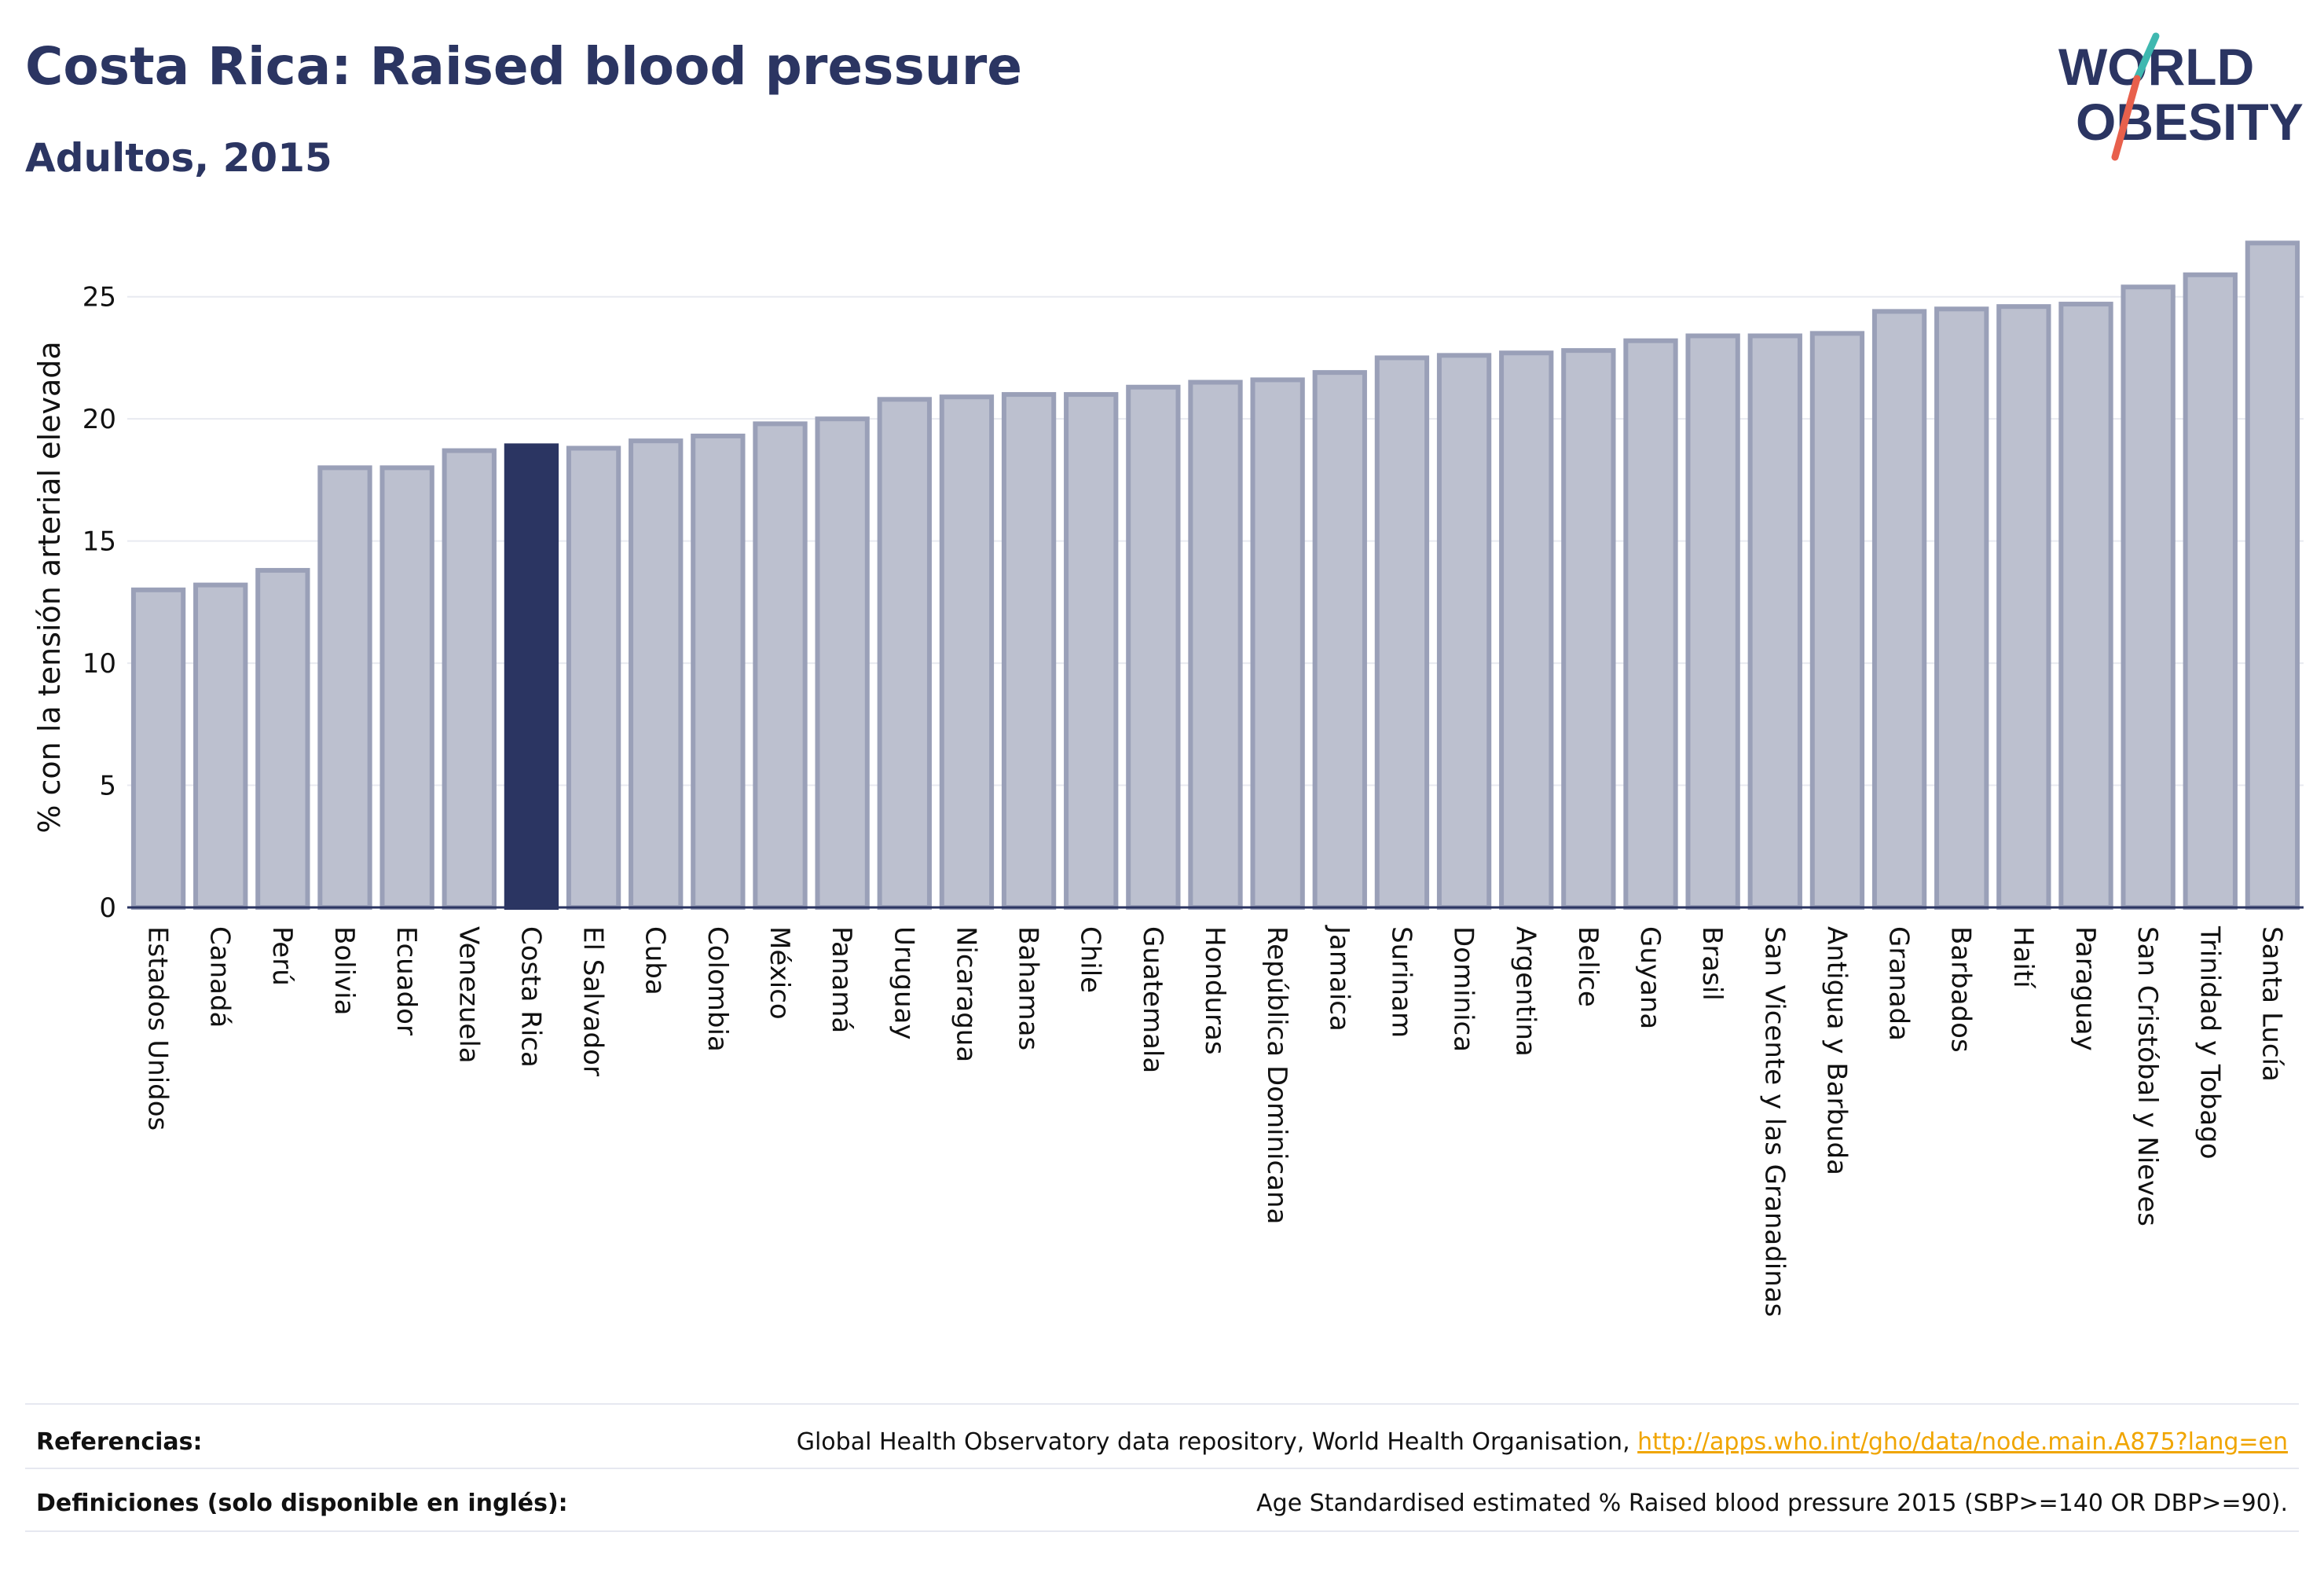 The image size is (2324, 1576). Describe the element at coordinates (1401, 982) in the screenshot. I see `x-tick-label: Surinam` at that location.